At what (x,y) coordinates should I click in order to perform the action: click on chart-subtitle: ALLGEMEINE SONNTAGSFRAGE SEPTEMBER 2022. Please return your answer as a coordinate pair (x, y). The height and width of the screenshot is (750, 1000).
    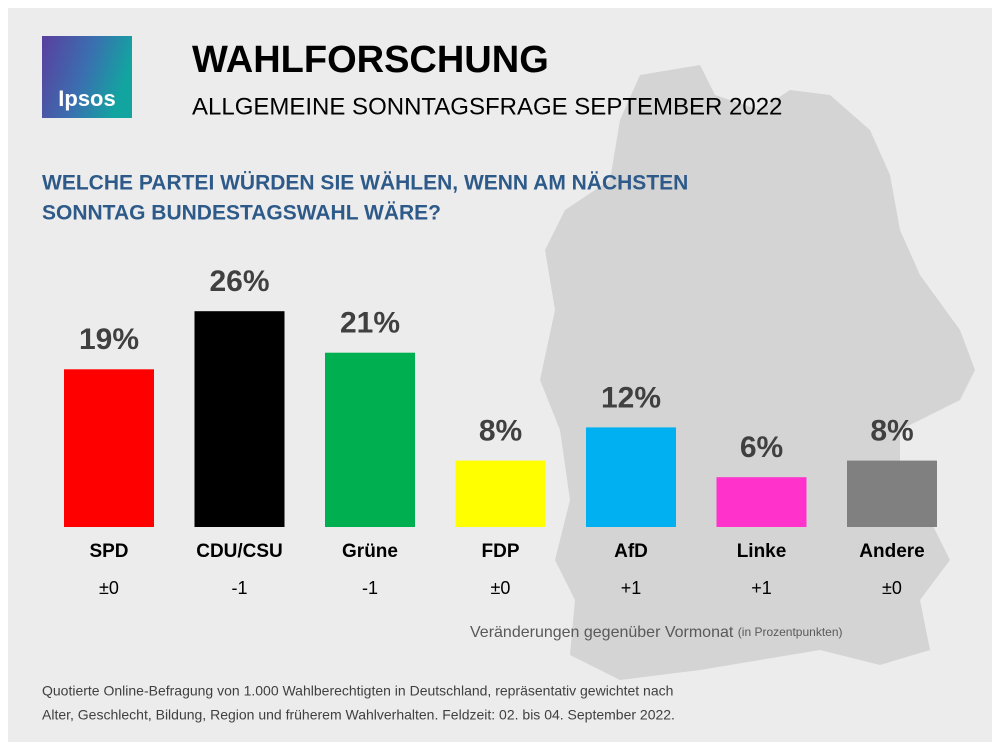
    Looking at the image, I should click on (487, 106).